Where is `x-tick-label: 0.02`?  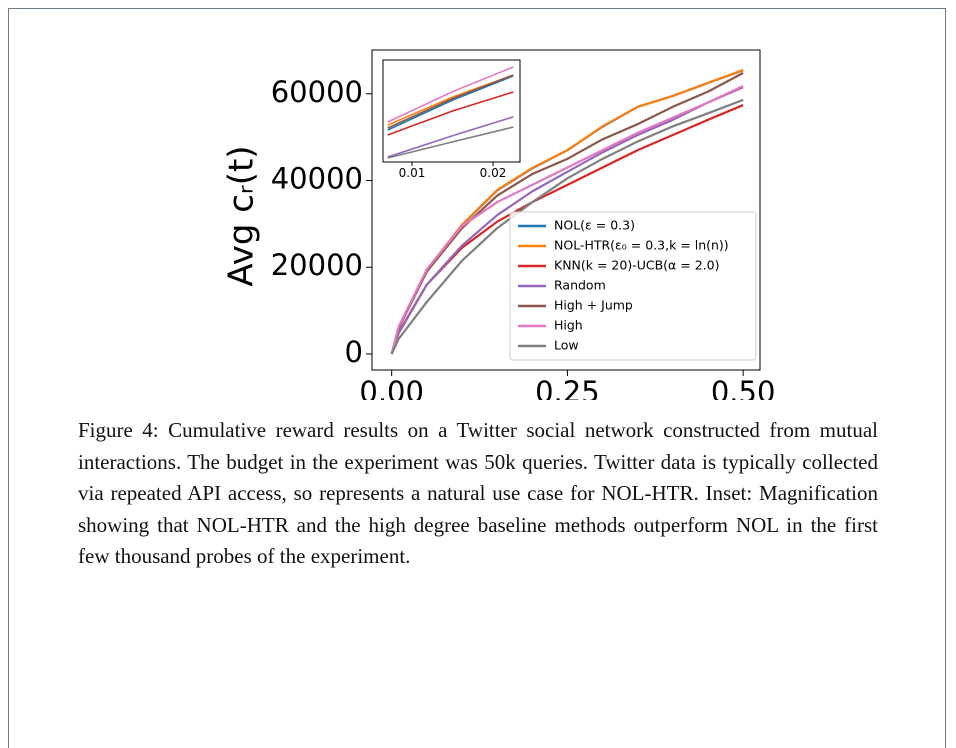 x-tick-label: 0.02 is located at coordinates (493, 173).